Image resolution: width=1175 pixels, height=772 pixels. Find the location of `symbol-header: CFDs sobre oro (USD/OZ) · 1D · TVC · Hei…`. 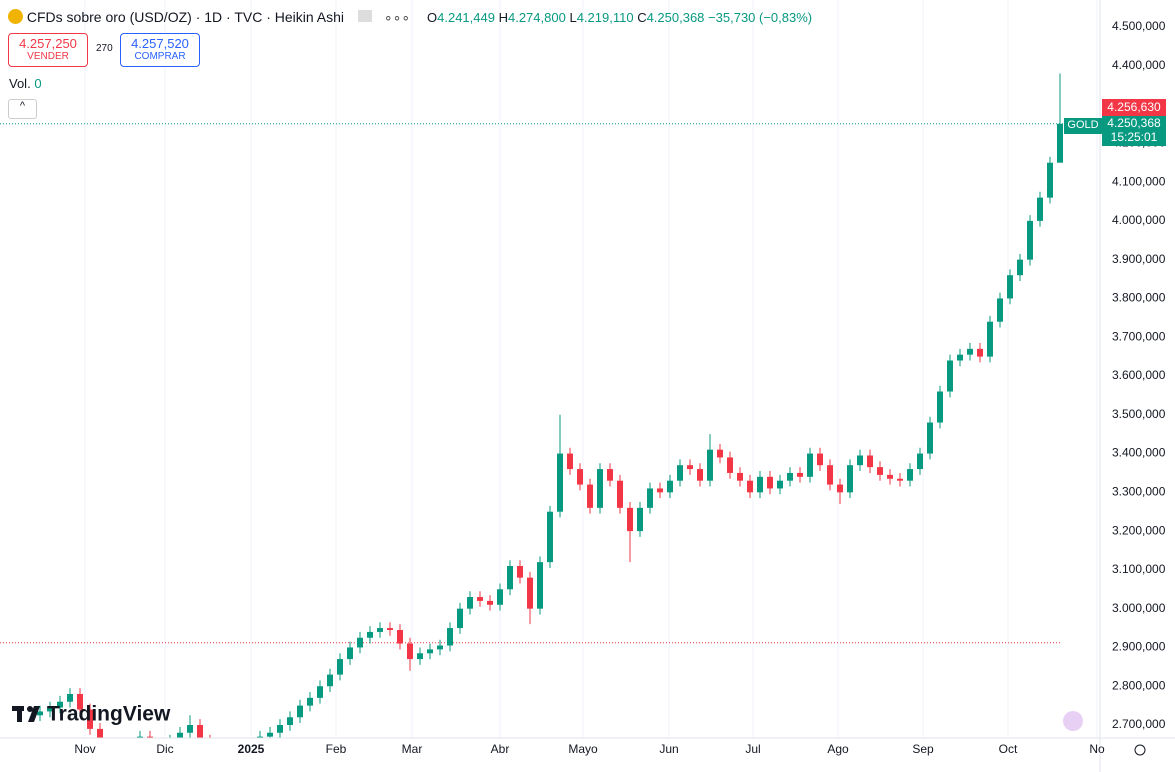

symbol-header: CFDs sobre oro (USD/OZ) · 1D · TVC · Hei… is located at coordinates (209, 17).